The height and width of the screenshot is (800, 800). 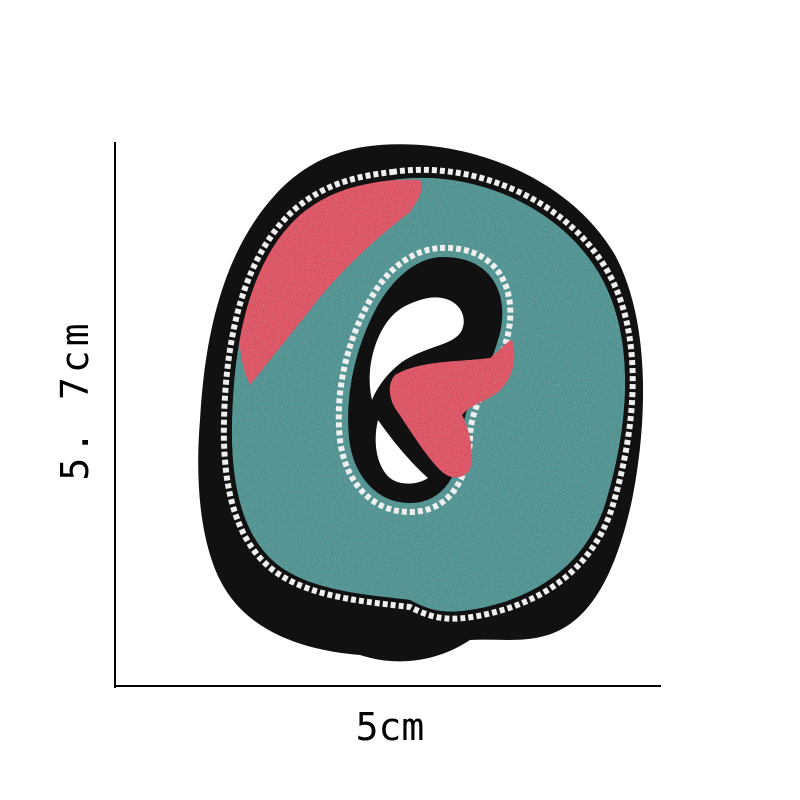 I want to click on height-dimension-line, so click(x=115, y=415).